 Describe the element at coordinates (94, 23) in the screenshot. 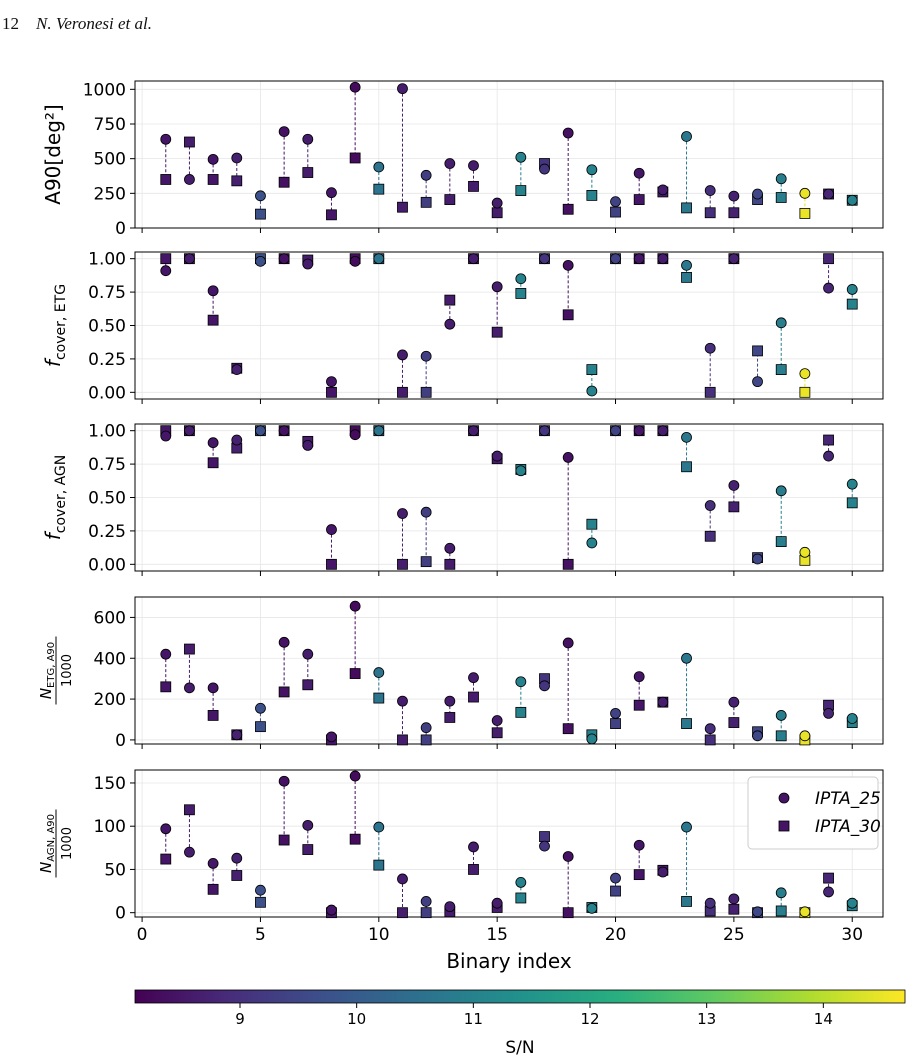

I see `running-head-authors: N. Veronesi et al.` at that location.